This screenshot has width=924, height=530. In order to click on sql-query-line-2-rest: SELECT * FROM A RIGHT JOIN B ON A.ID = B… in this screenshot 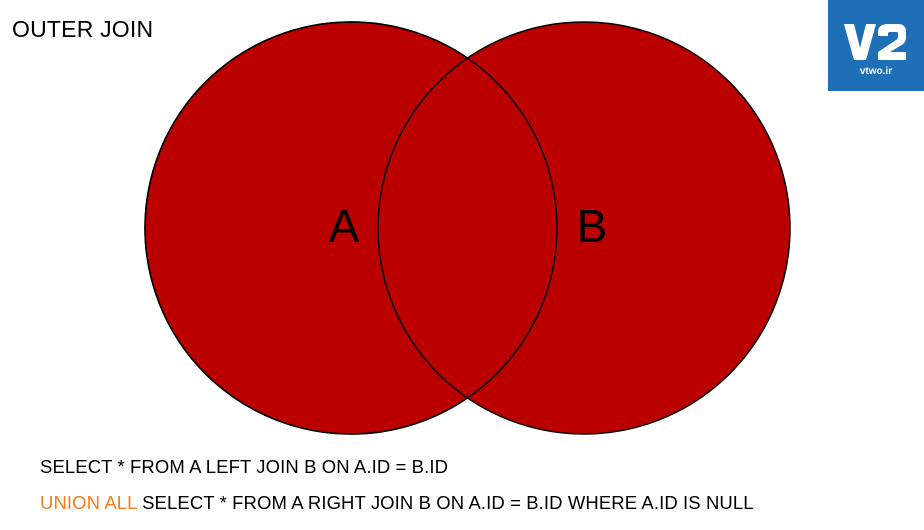, I will do `click(445, 502)`.